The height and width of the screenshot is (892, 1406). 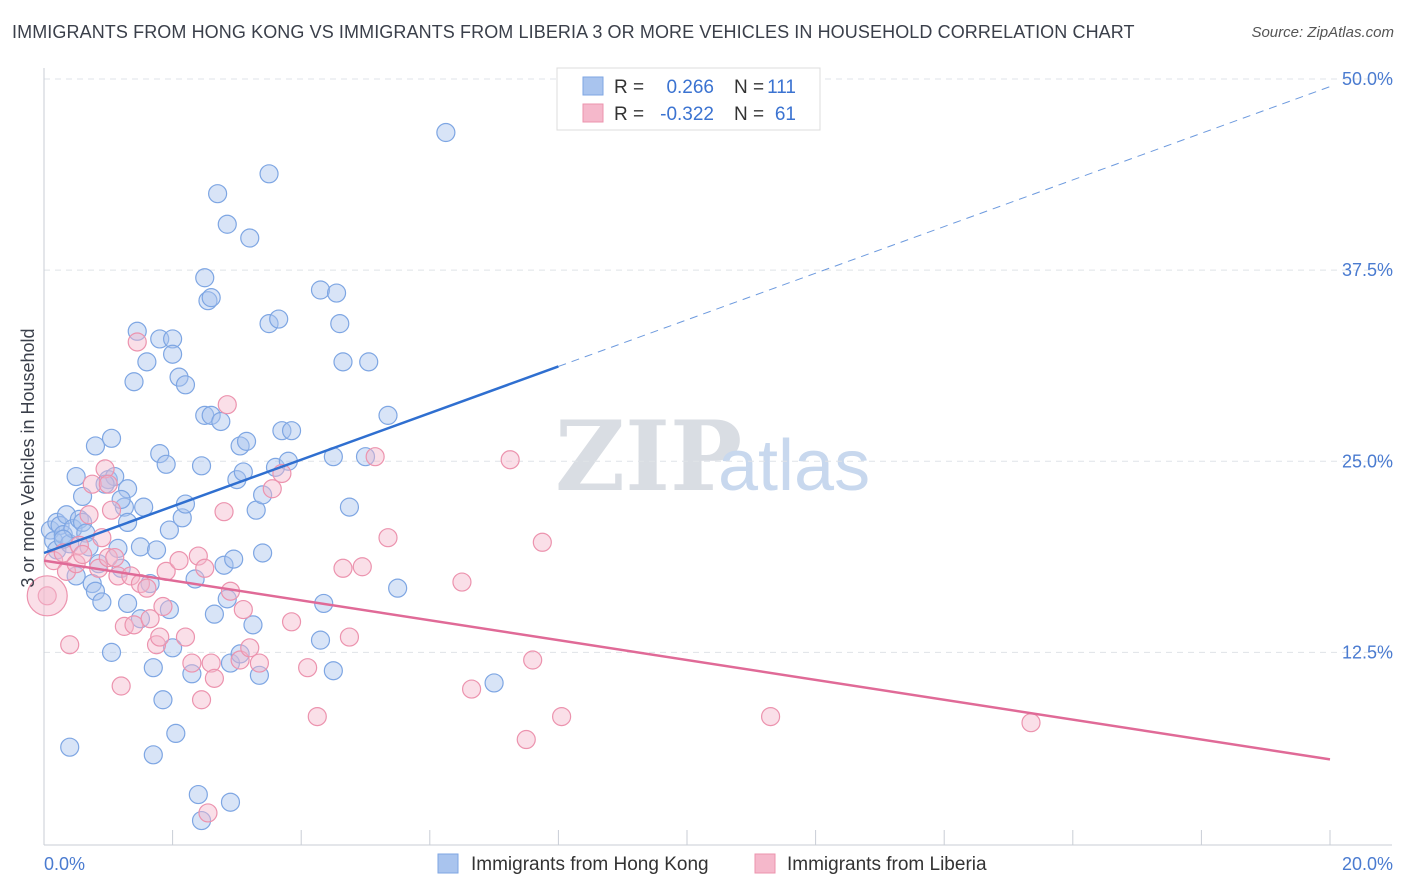 What do you see at coordinates (690, 87) in the screenshot?
I see `legend-r-value-1: 0.266` at bounding box center [690, 87].